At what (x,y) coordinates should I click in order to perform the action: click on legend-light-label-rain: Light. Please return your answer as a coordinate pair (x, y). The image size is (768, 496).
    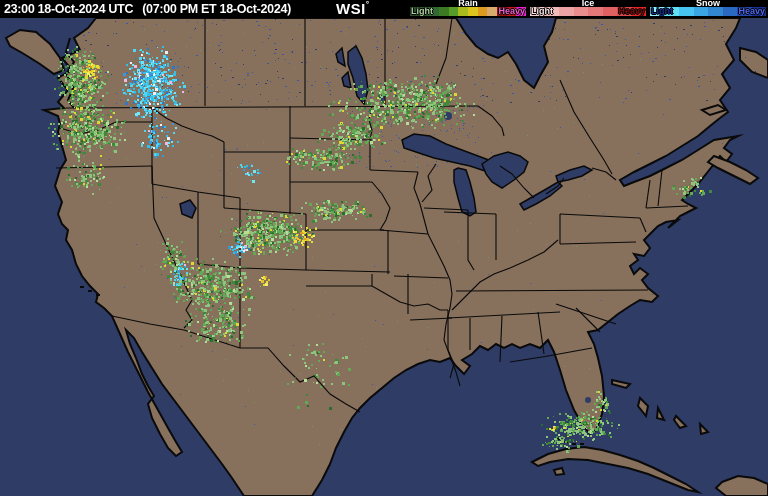
    Looking at the image, I should click on (422, 11).